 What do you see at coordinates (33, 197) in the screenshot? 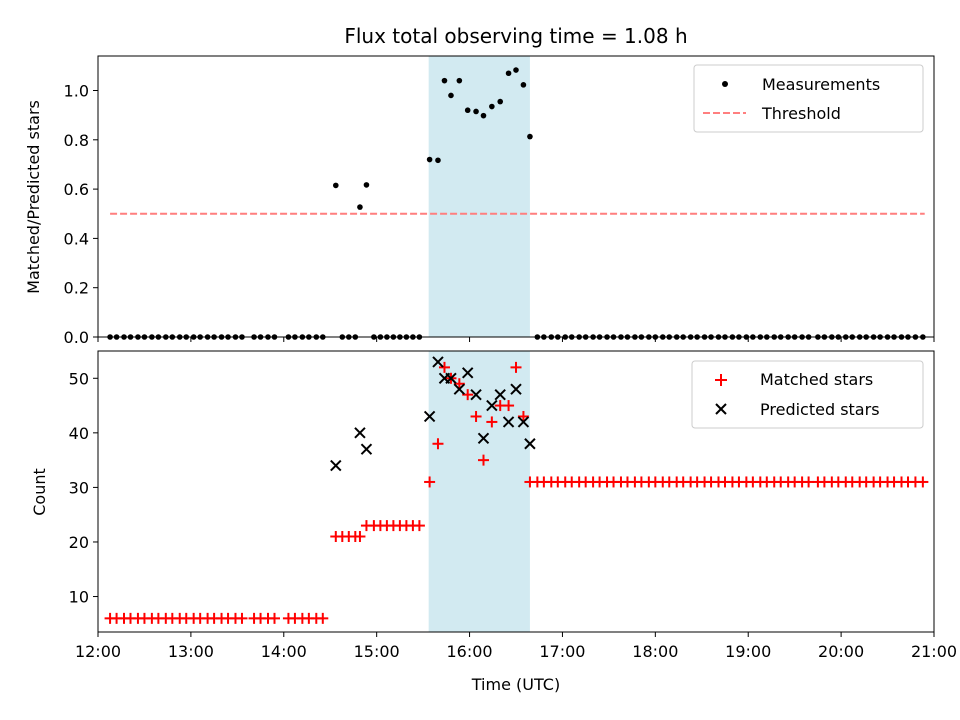
I see `top-y-axis-label: Matched/Predicted stars` at bounding box center [33, 197].